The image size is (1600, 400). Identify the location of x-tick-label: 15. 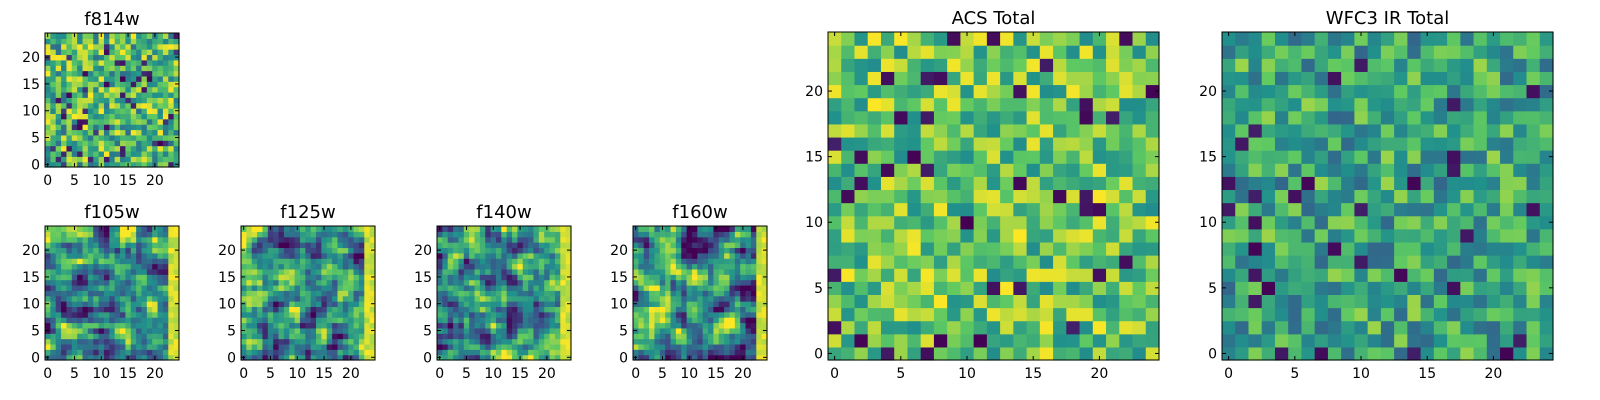
(1427, 374).